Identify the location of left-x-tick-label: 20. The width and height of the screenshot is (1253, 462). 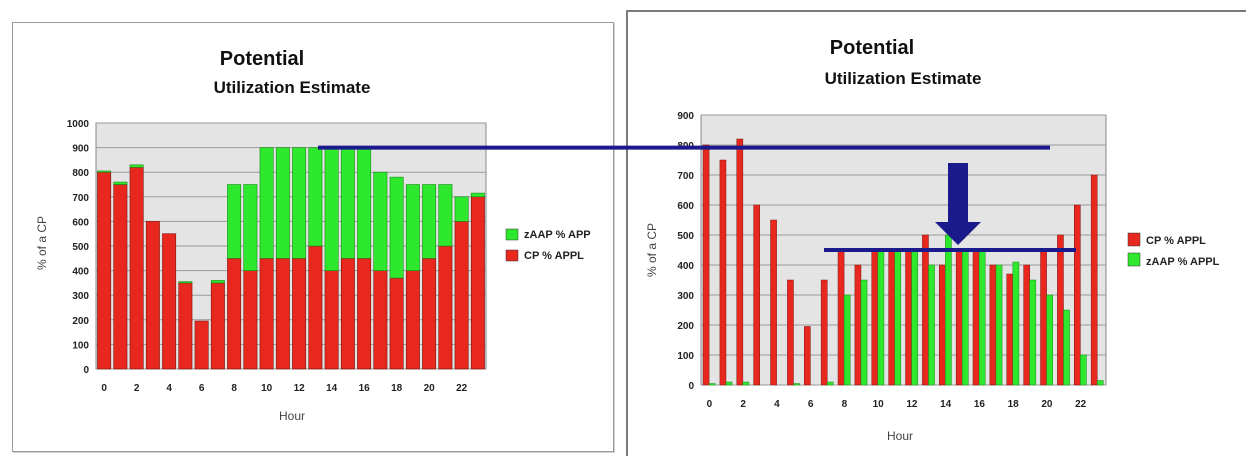
(430, 388).